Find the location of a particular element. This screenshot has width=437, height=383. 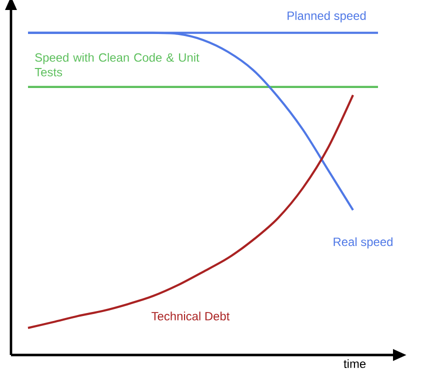

series-label: Technical Debt is located at coordinates (191, 316).